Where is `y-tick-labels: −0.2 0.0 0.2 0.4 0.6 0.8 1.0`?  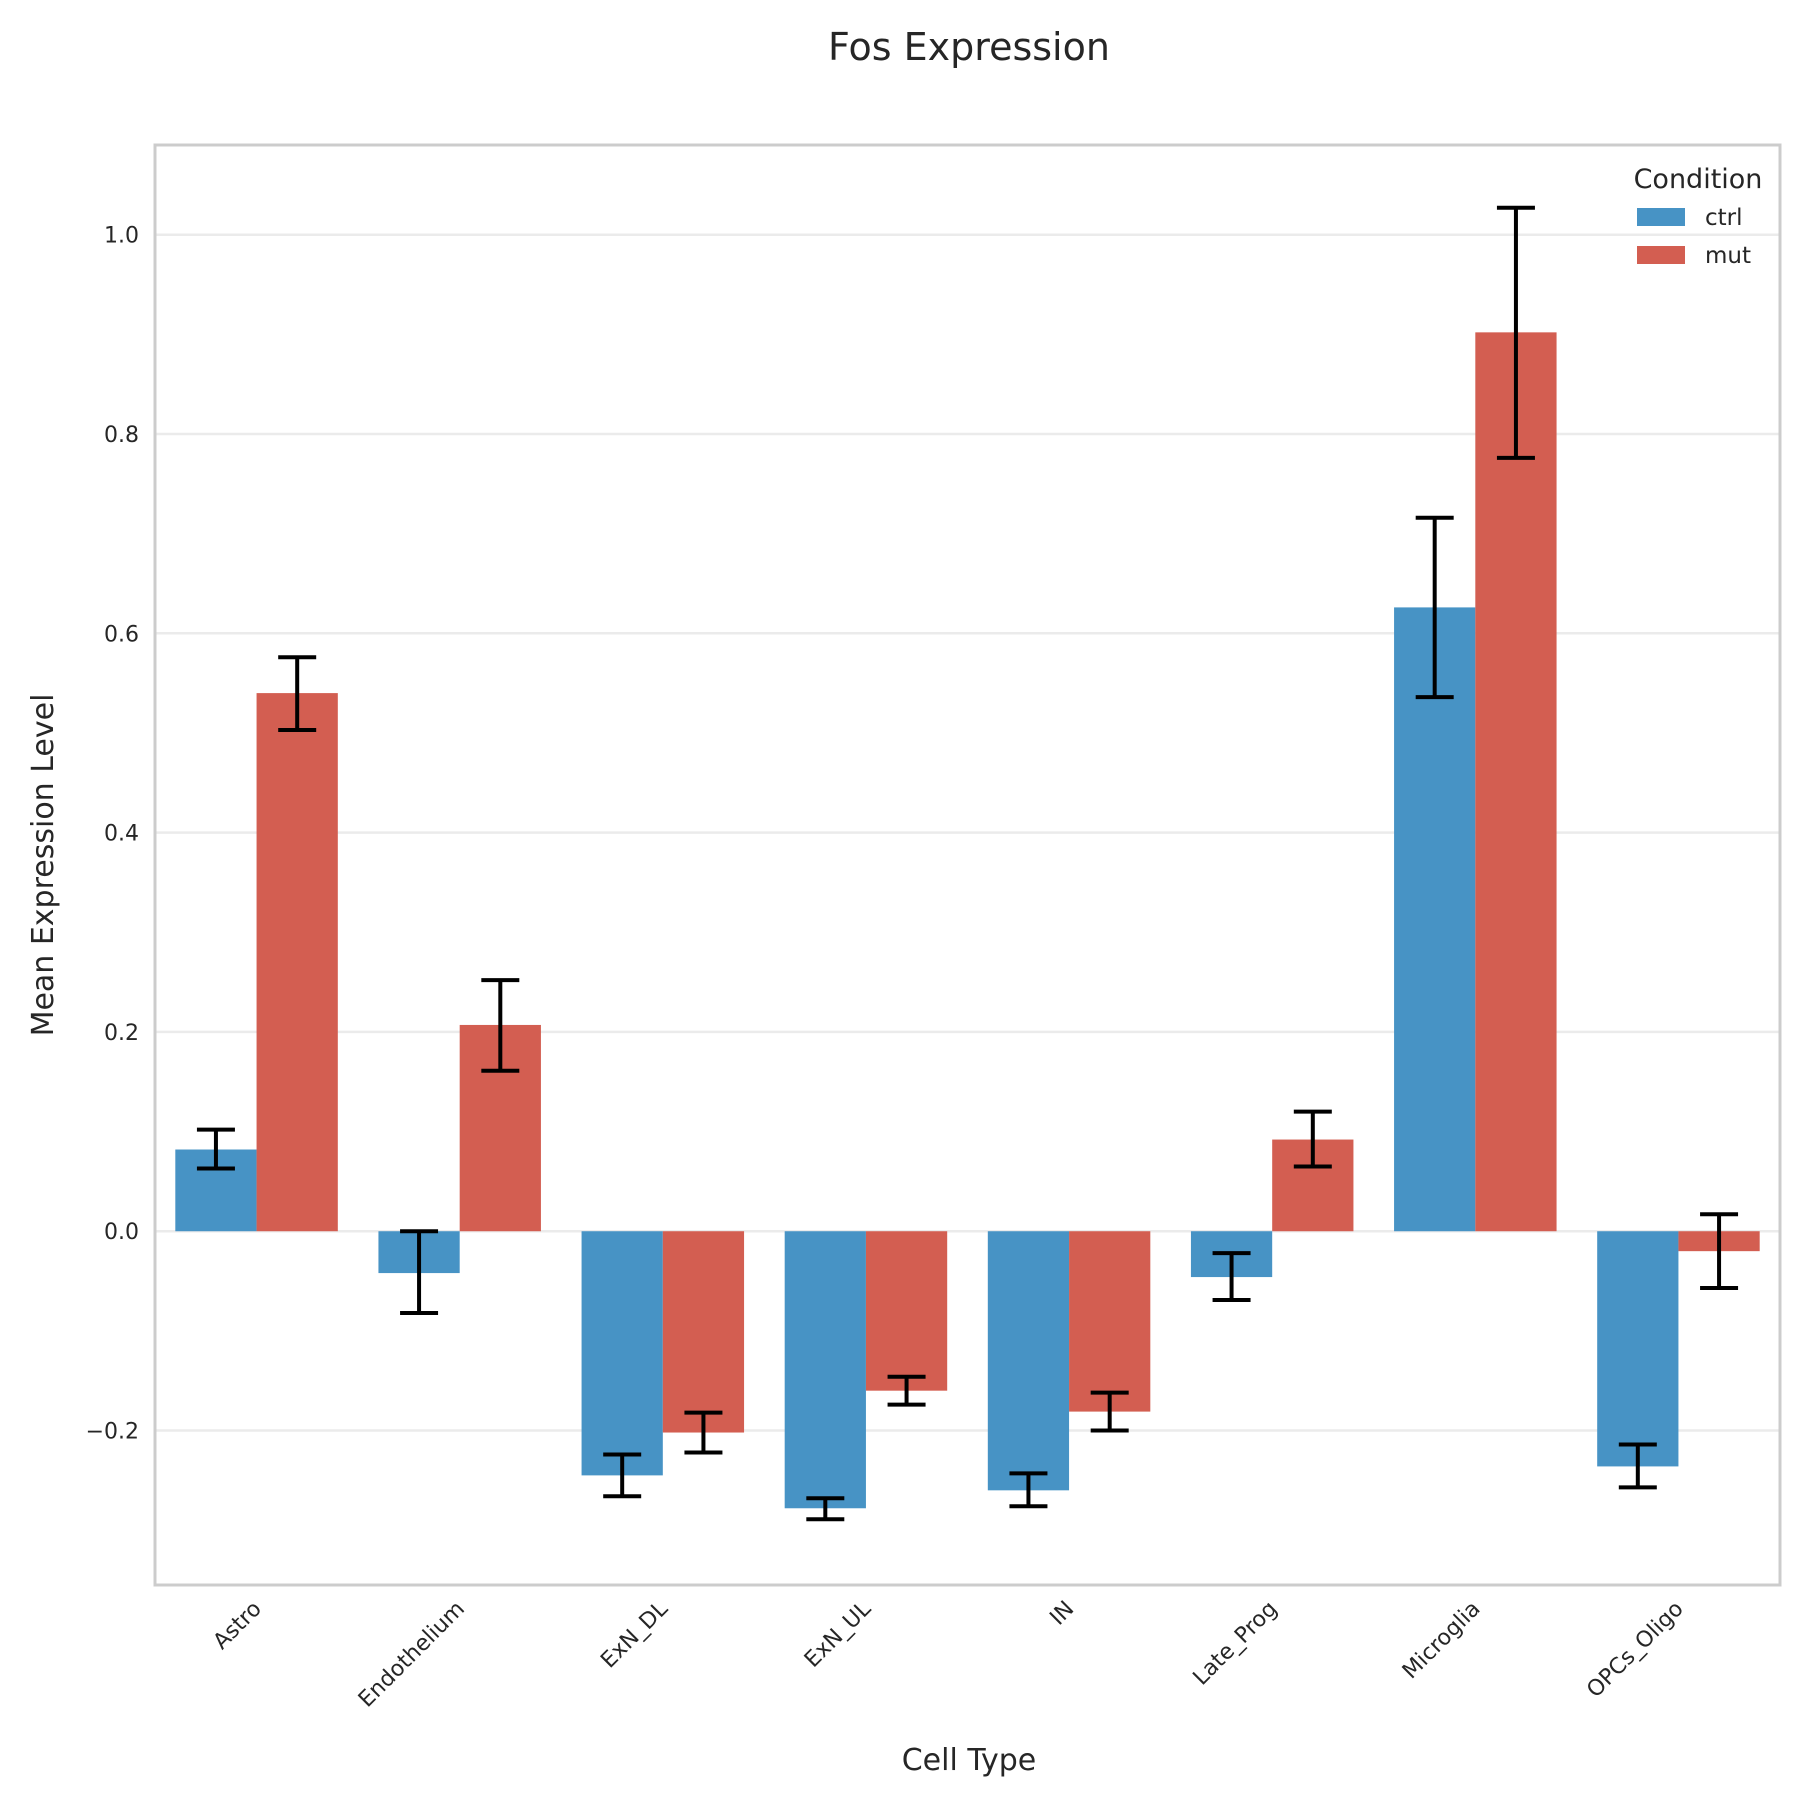 y-tick-labels: −0.2 0.0 0.2 0.4 0.6 0.8 1.0 is located at coordinates (112, 834).